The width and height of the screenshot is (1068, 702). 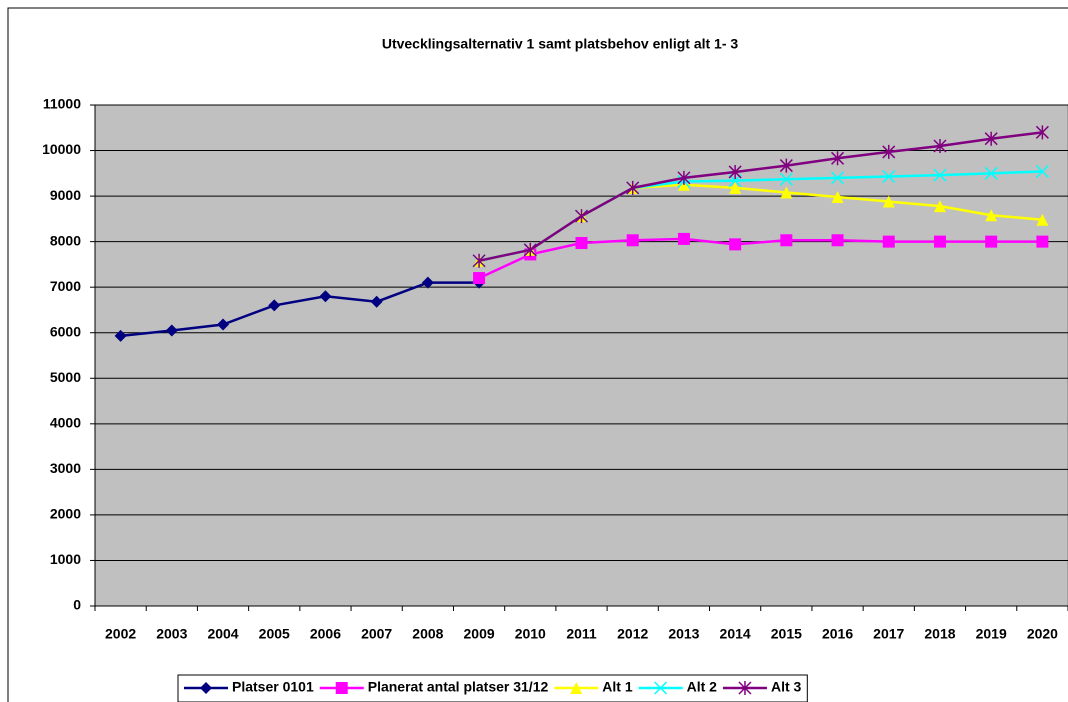 I want to click on x-tick-label: 2004, so click(x=222, y=634).